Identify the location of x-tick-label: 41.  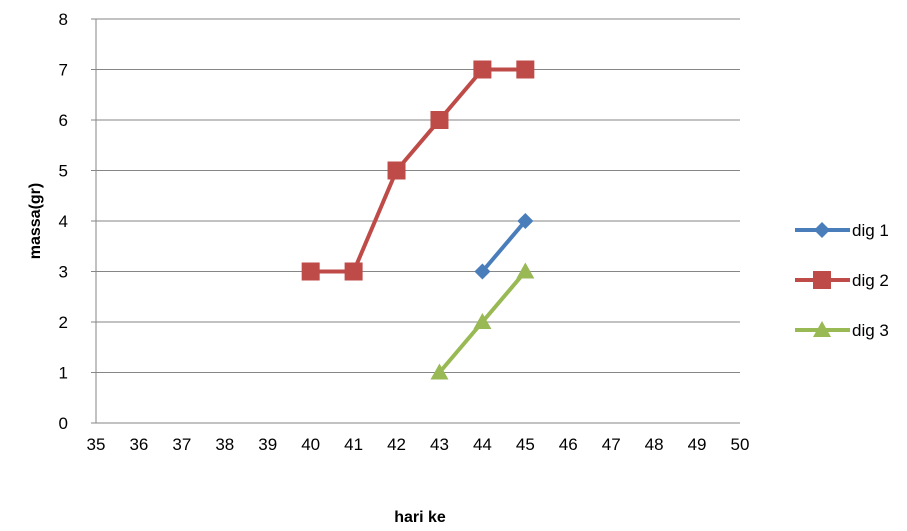
(353, 444).